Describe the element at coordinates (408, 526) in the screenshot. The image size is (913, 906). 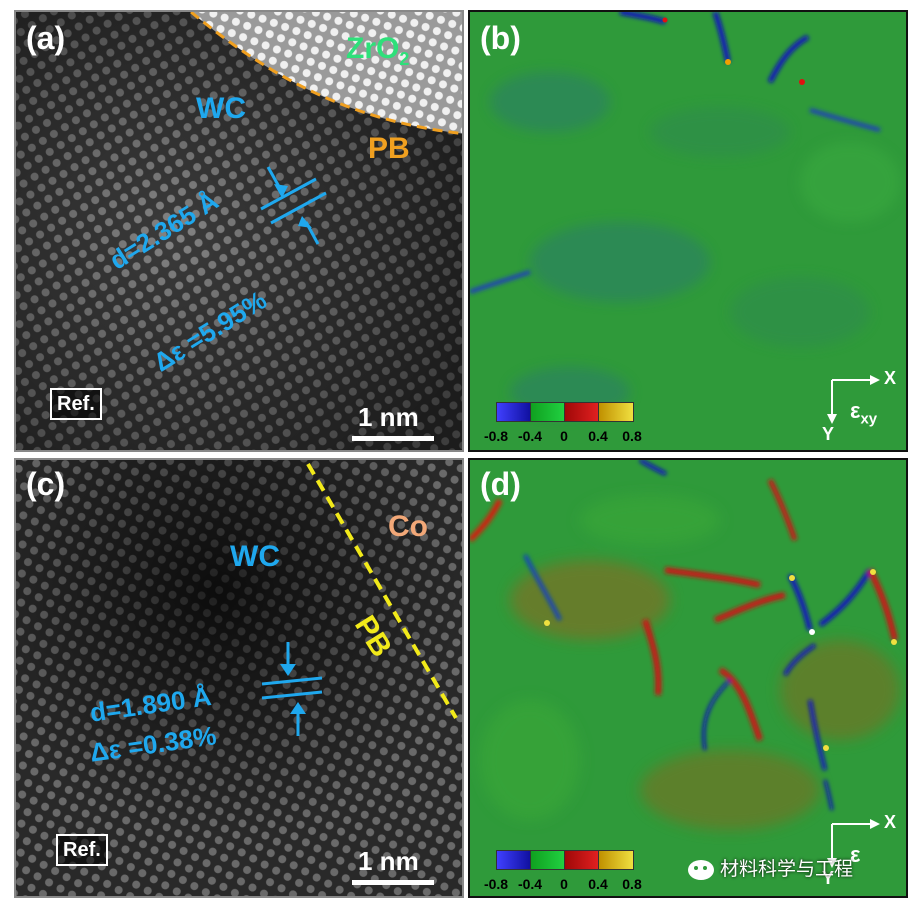
I see `phase-label-co: Co` at that location.